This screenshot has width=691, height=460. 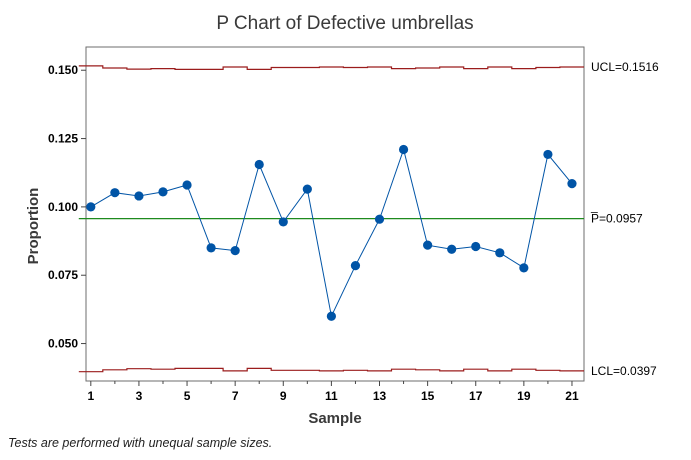 I want to click on chart-title: P Chart of Defective umbrellas, so click(x=344, y=23).